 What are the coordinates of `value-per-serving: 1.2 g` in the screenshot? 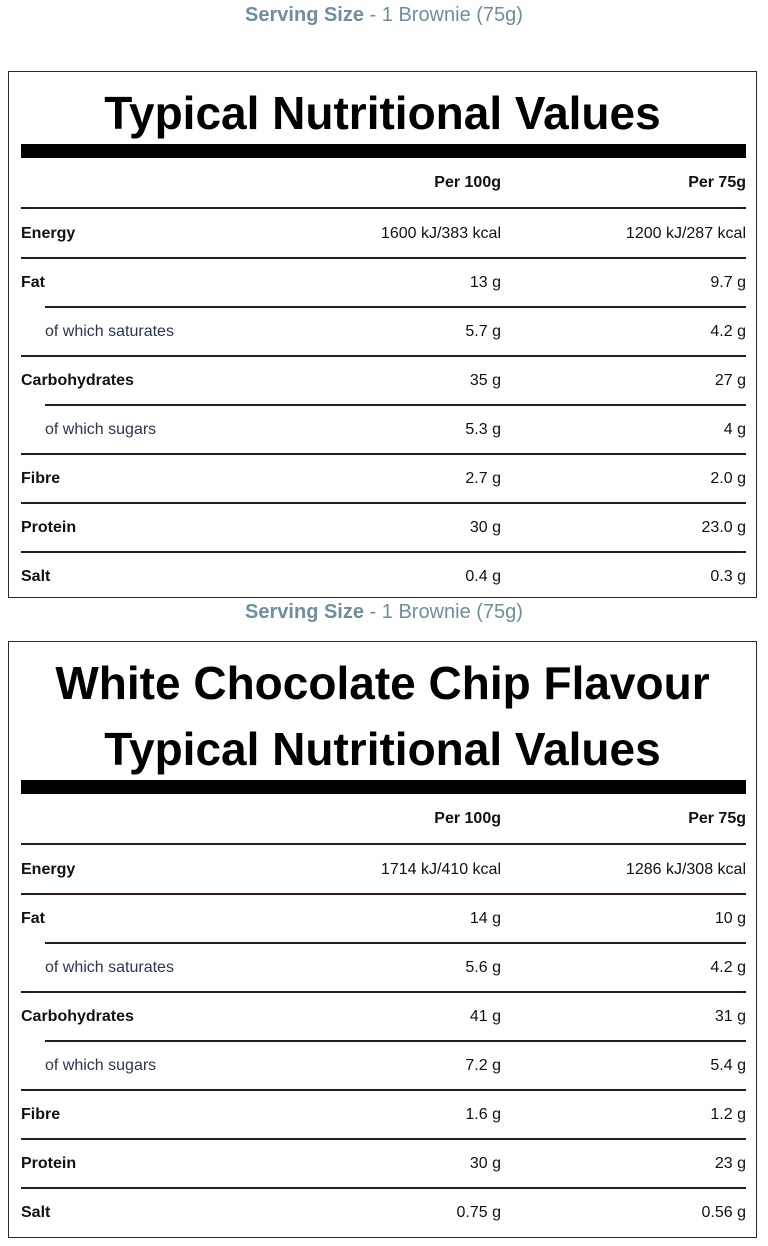 It's located at (728, 1114).